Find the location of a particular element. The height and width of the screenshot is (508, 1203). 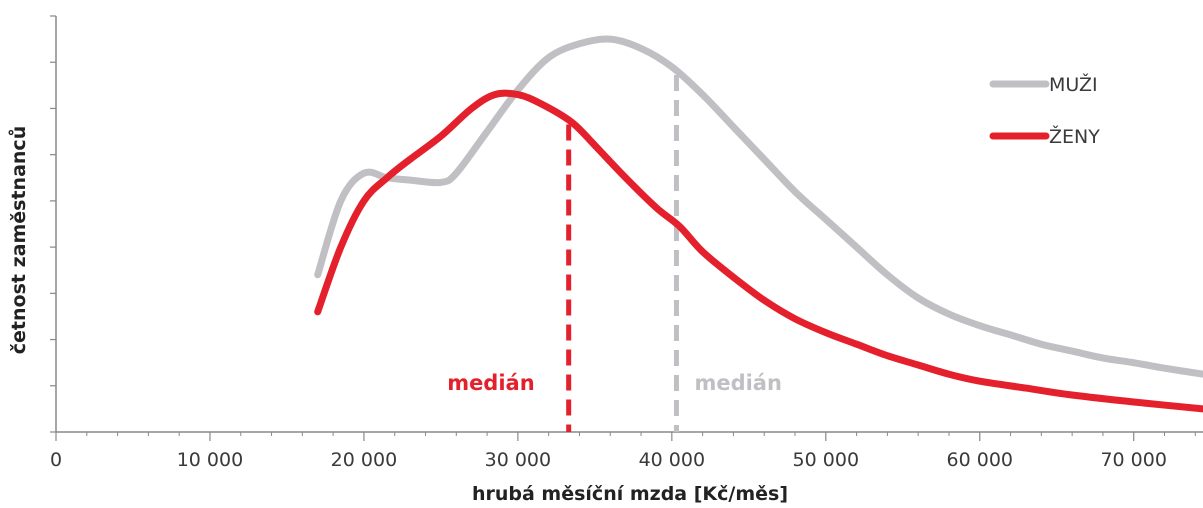

x-tick-label: 10 000 is located at coordinates (210, 460).